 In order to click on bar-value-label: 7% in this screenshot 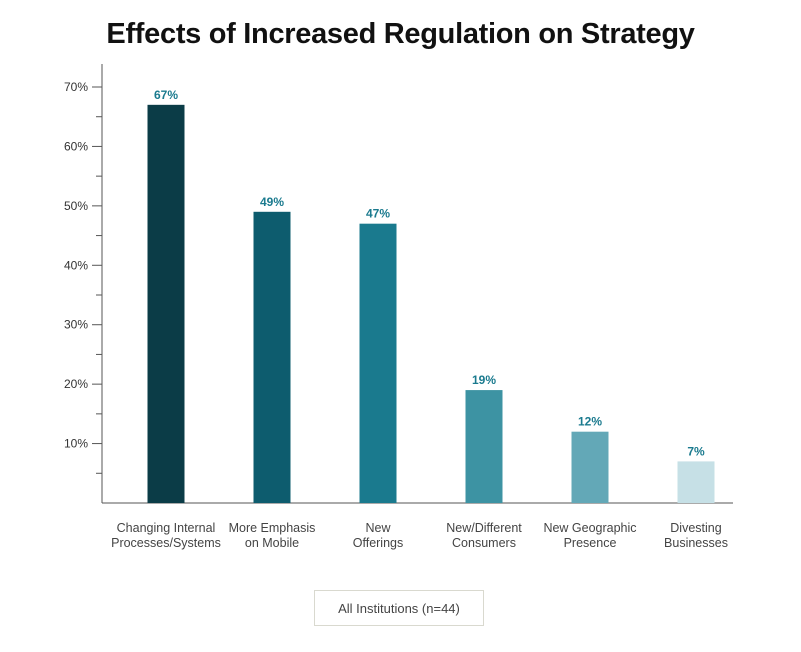, I will do `click(696, 451)`.